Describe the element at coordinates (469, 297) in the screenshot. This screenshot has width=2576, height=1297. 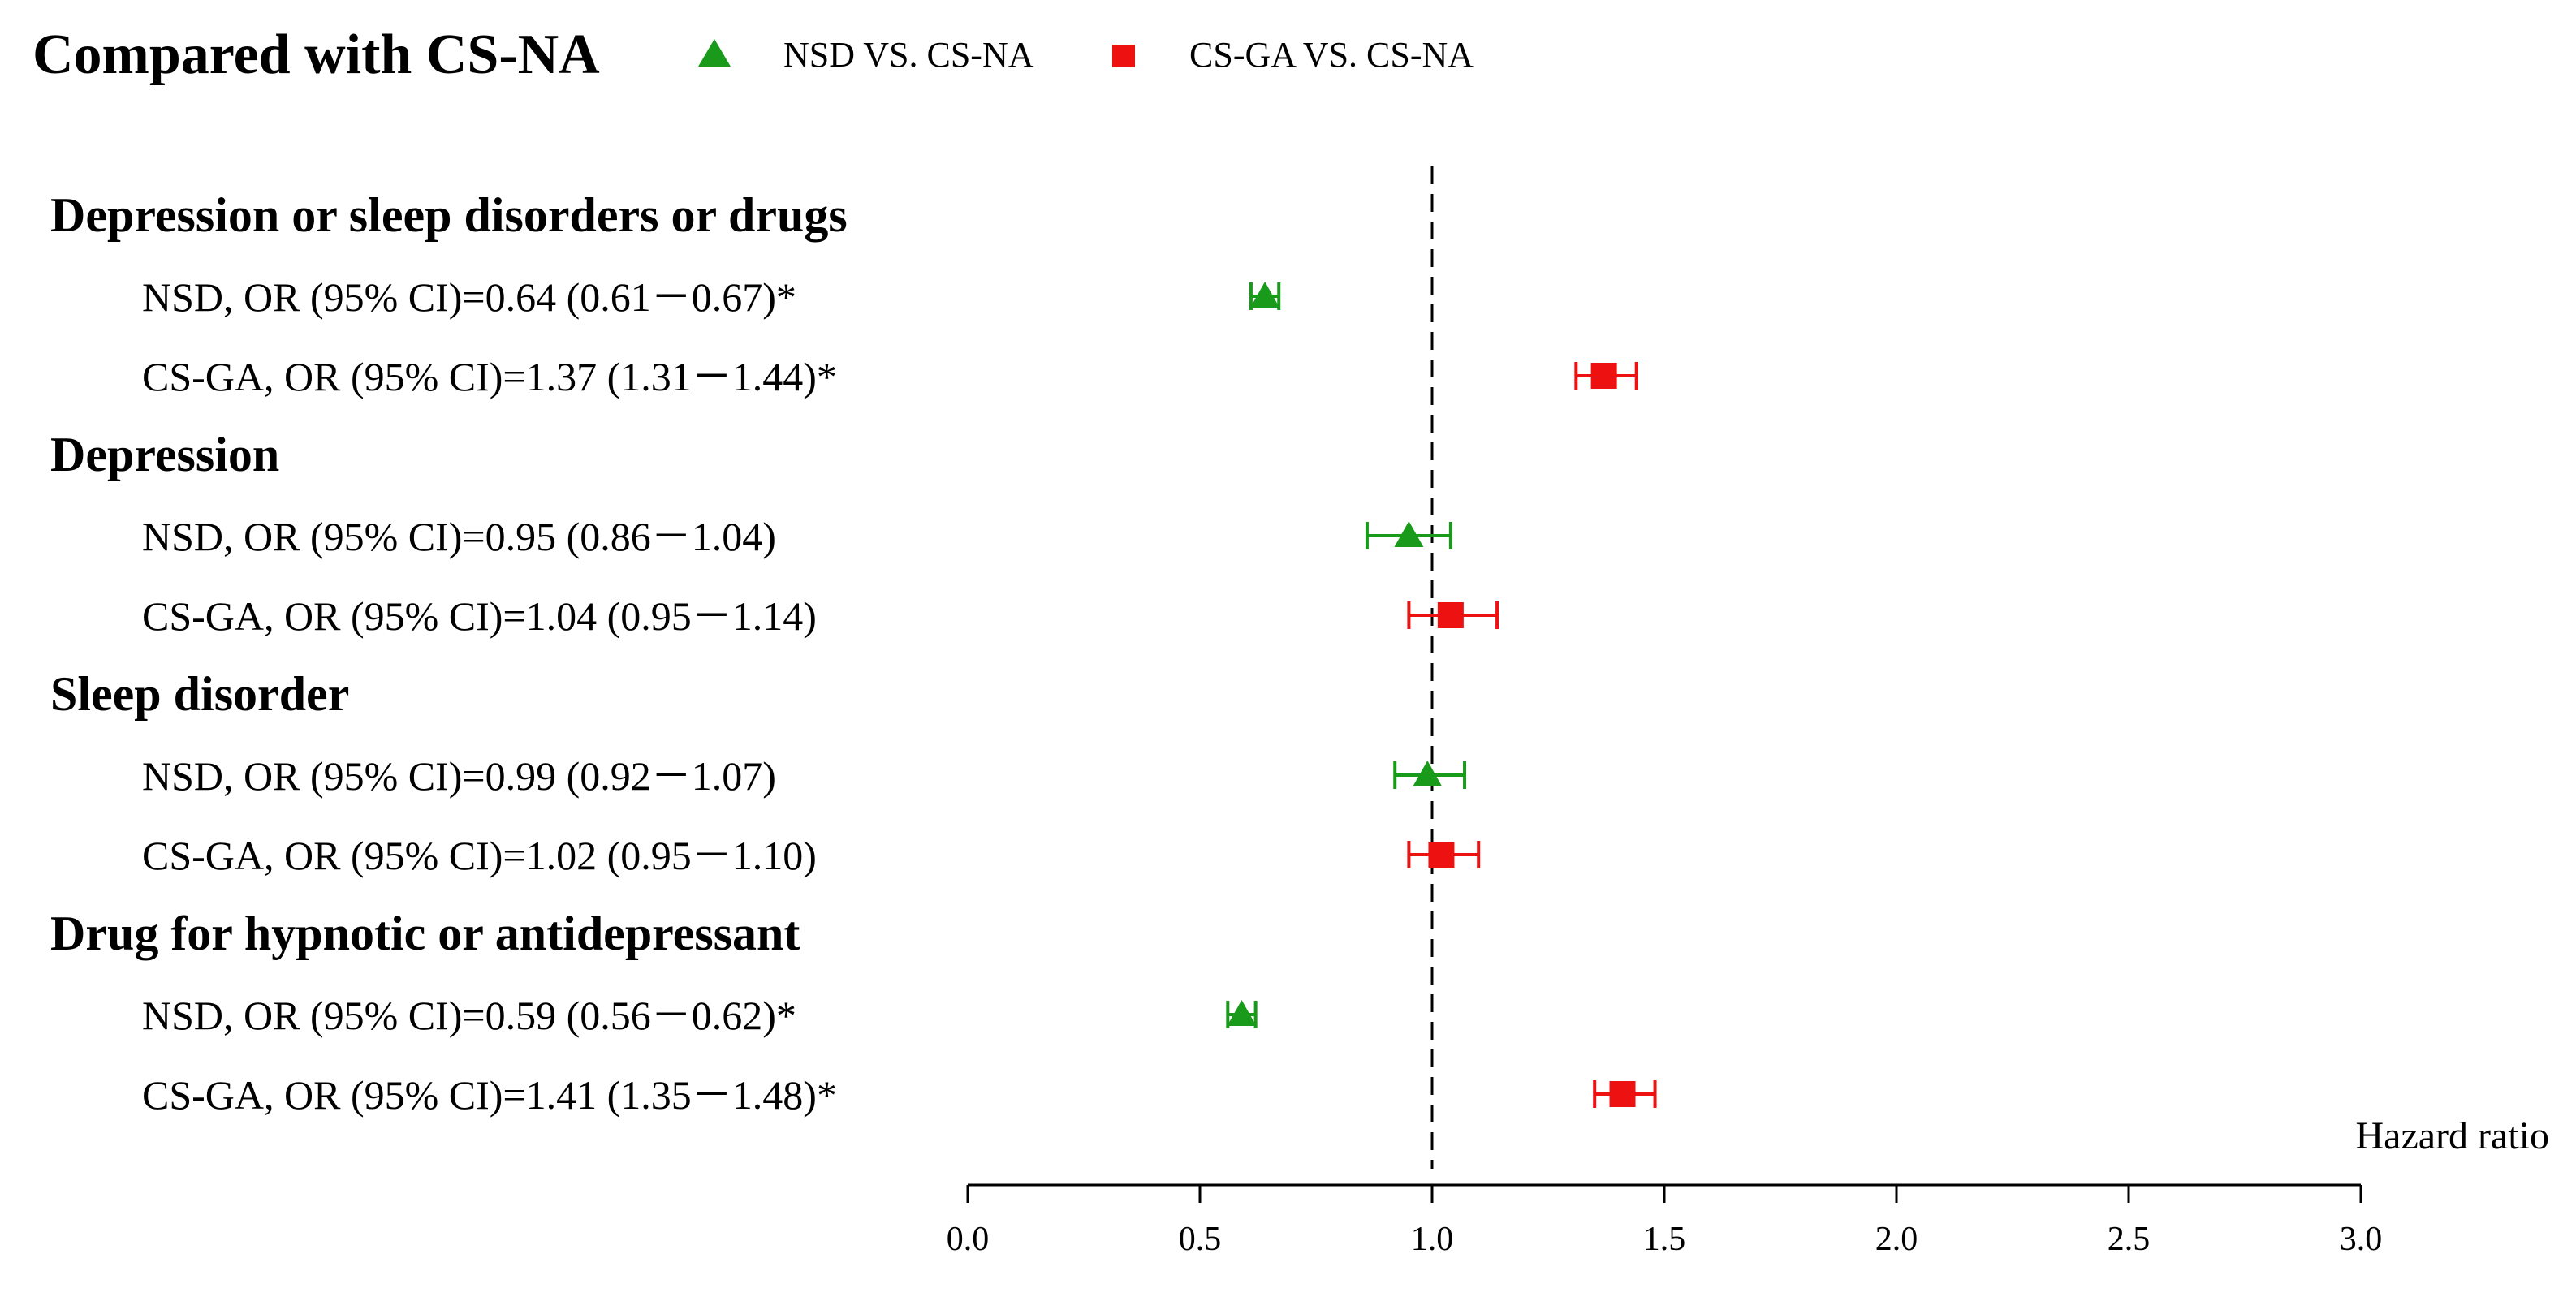
I see `row-label: NSD, OR (95% CI)=0.64 (0.61－0.67)*` at that location.